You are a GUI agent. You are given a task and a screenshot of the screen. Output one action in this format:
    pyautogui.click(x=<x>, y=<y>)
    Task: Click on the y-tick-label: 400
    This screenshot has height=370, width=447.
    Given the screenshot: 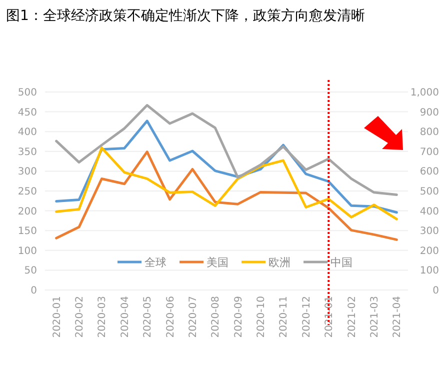 What is the action you would take?
    pyautogui.click(x=27, y=132)
    